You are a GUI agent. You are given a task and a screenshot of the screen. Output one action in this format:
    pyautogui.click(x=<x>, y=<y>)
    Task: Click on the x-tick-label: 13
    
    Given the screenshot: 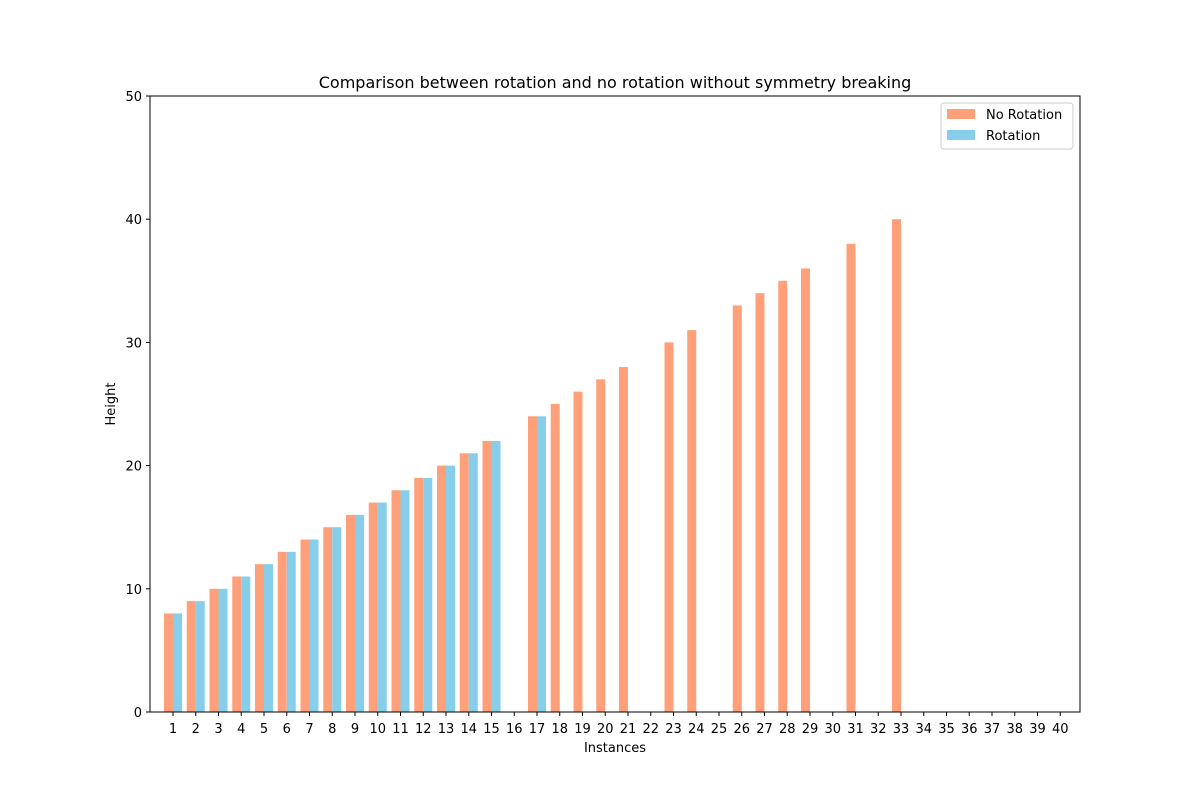 What is the action you would take?
    pyautogui.click(x=446, y=729)
    